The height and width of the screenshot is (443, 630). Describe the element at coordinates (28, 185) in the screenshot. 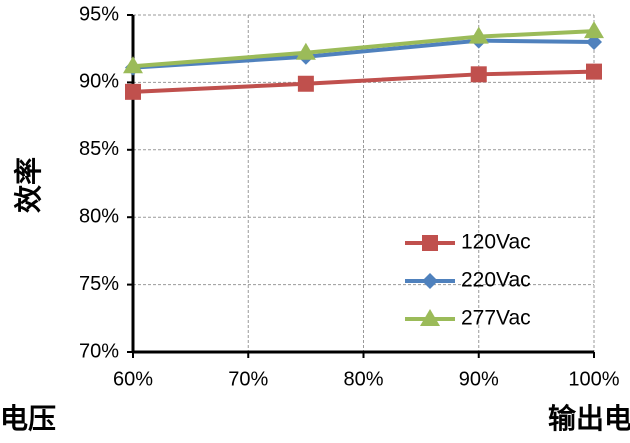

I see `y-axis-label: 效率` at that location.